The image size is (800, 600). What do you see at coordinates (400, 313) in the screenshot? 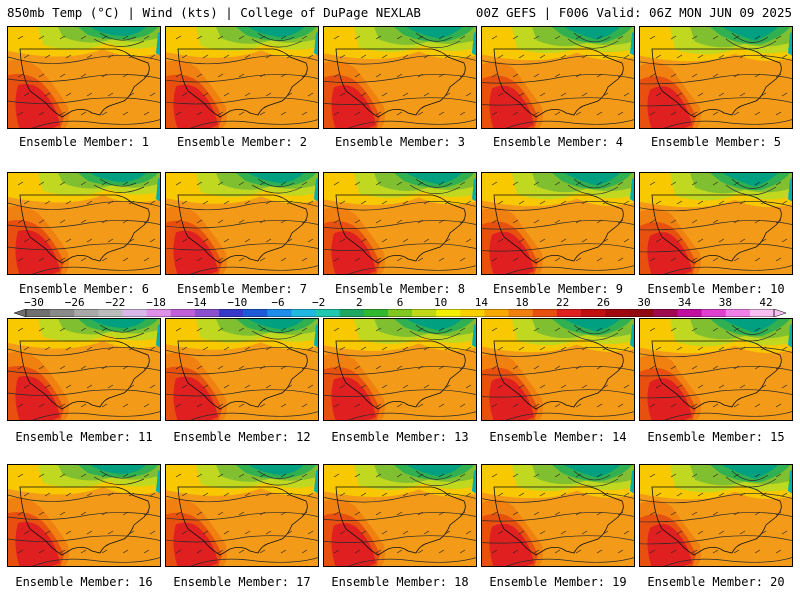
I see `temperature-colorbar` at bounding box center [400, 313].